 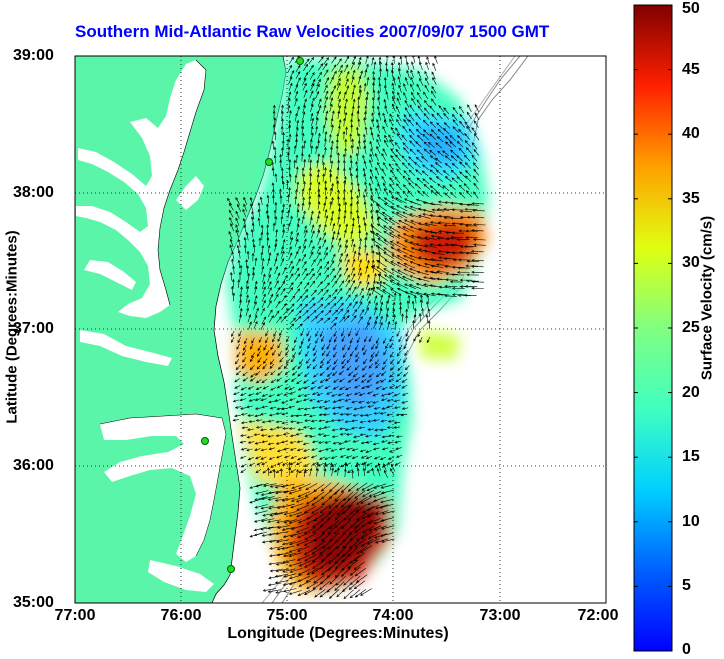 What do you see at coordinates (252, 315) in the screenshot?
I see `radar-stations` at bounding box center [252, 315].